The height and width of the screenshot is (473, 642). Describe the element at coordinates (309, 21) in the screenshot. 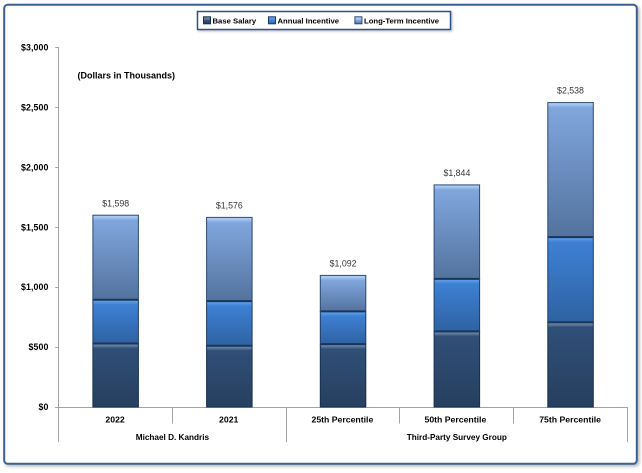

I see `svg-text: Annual Incentive` at that location.